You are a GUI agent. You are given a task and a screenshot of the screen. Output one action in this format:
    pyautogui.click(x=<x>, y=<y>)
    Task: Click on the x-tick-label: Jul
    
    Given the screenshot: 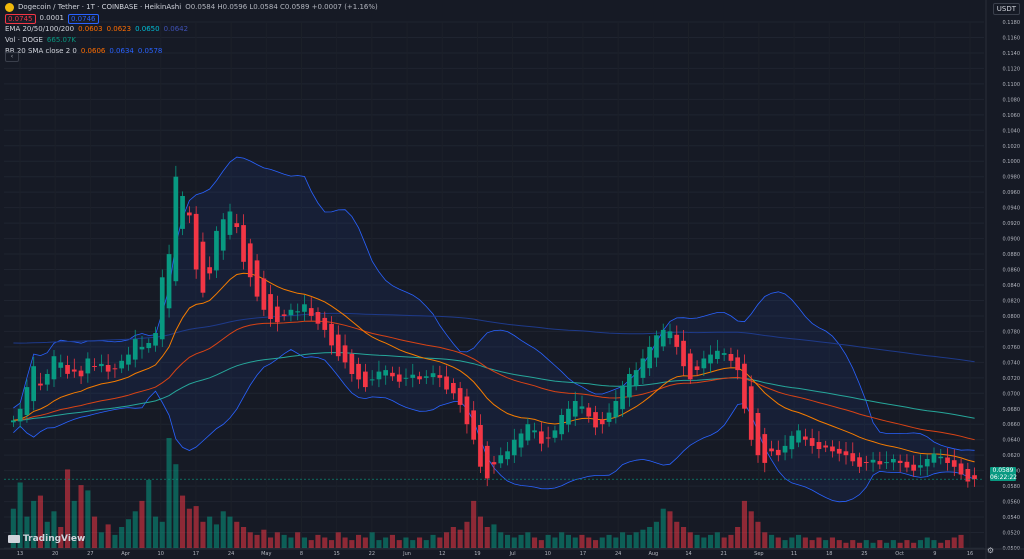 What is the action you would take?
    pyautogui.click(x=512, y=554)
    